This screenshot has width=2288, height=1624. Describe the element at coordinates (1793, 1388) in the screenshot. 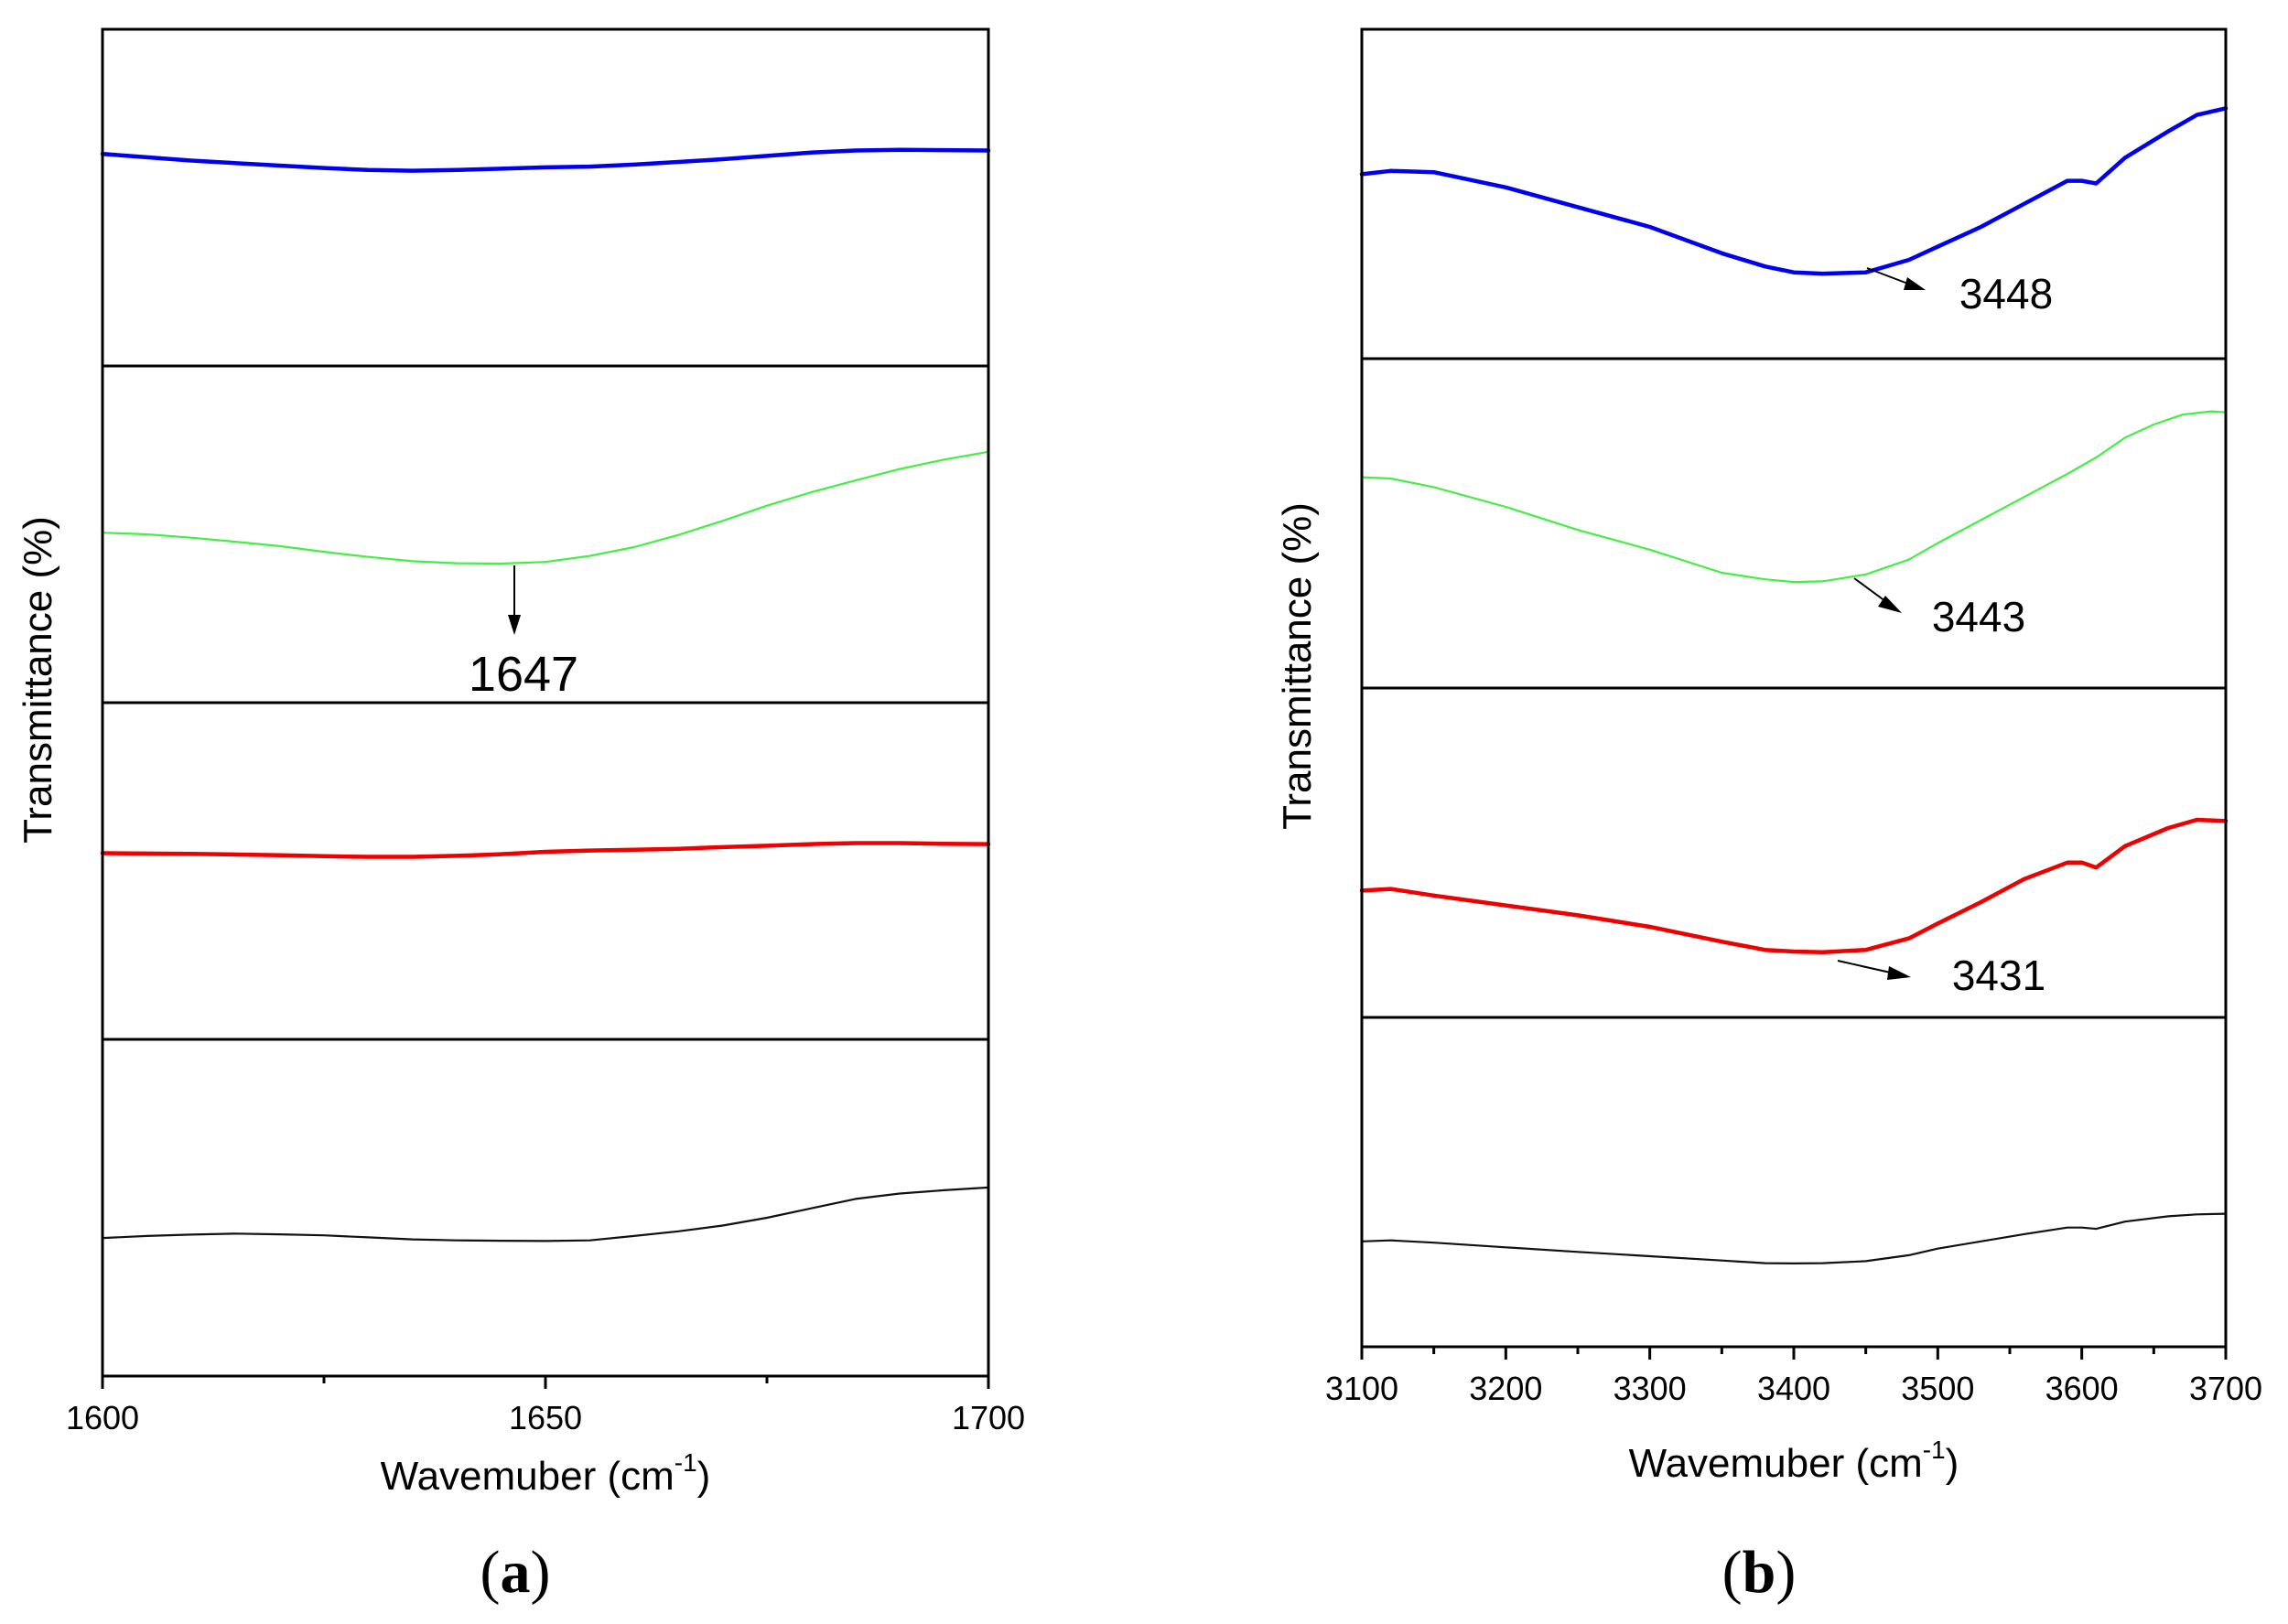

I see `panel-b-tick-label-3400: 3400` at that location.